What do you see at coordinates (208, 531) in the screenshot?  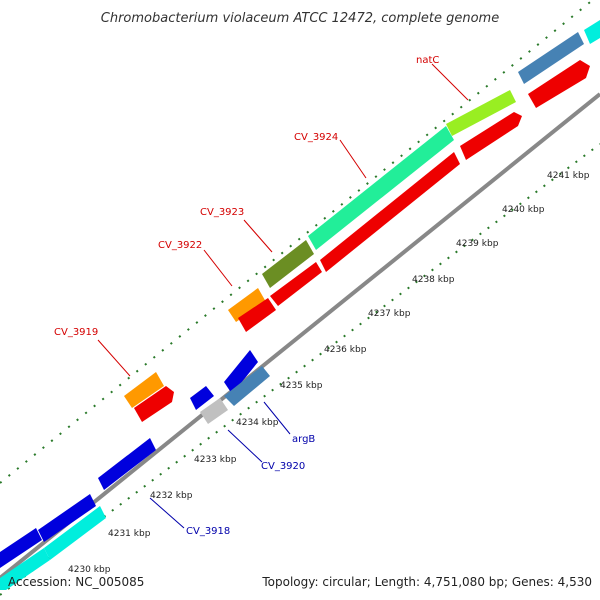 I see `gene-label-CV_3918: CV_3918` at bounding box center [208, 531].